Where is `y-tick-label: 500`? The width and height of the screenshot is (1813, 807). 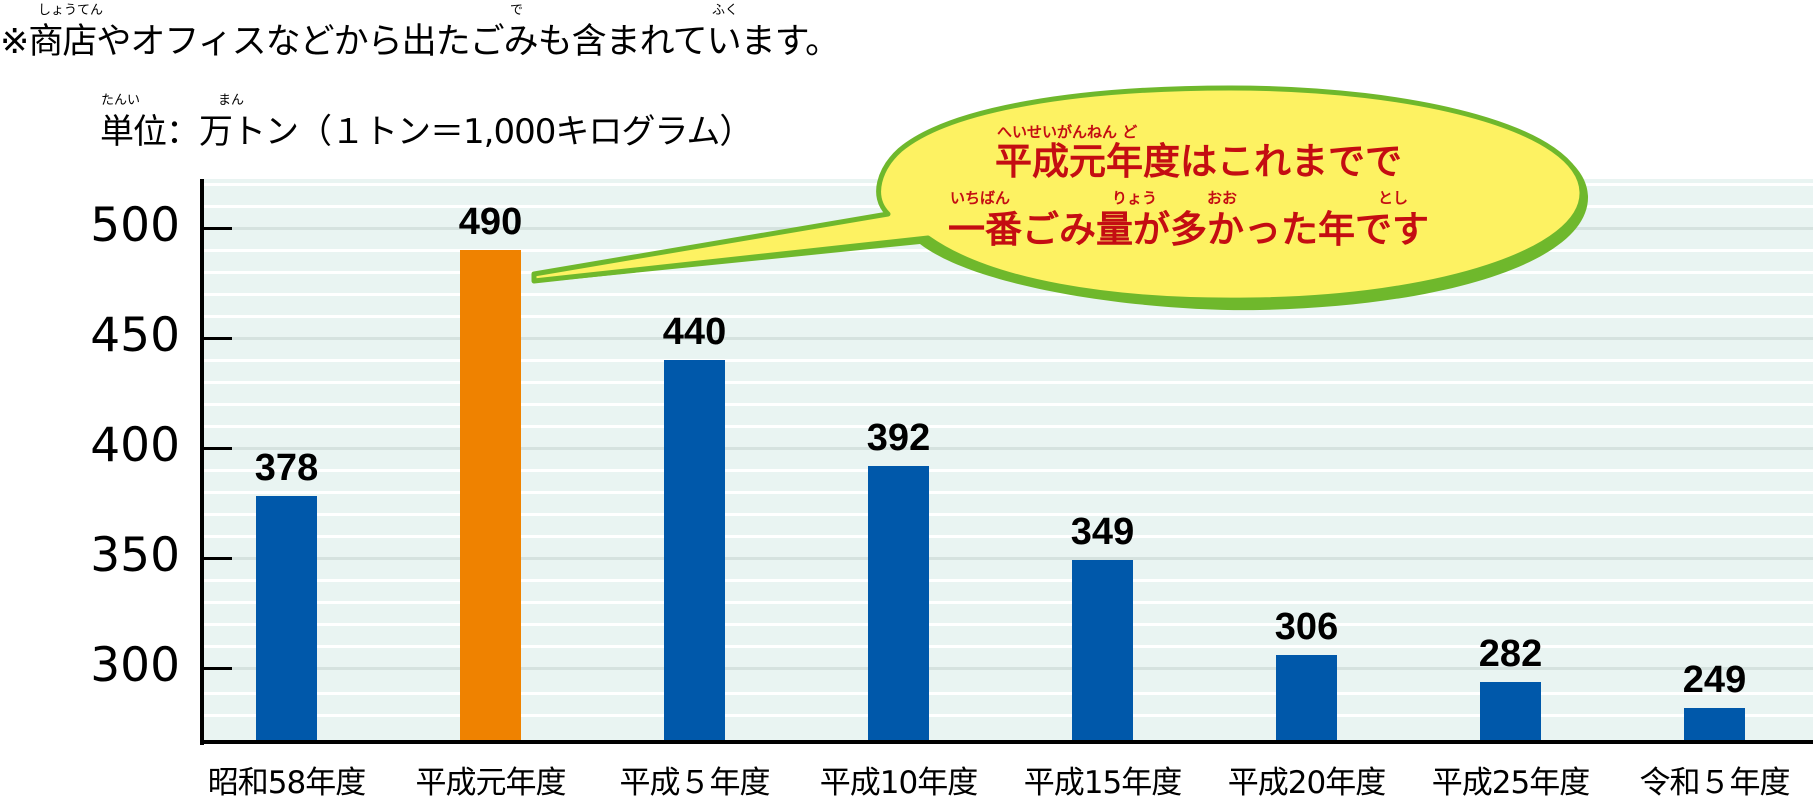 y-tick-label: 500 is located at coordinates (135, 225).